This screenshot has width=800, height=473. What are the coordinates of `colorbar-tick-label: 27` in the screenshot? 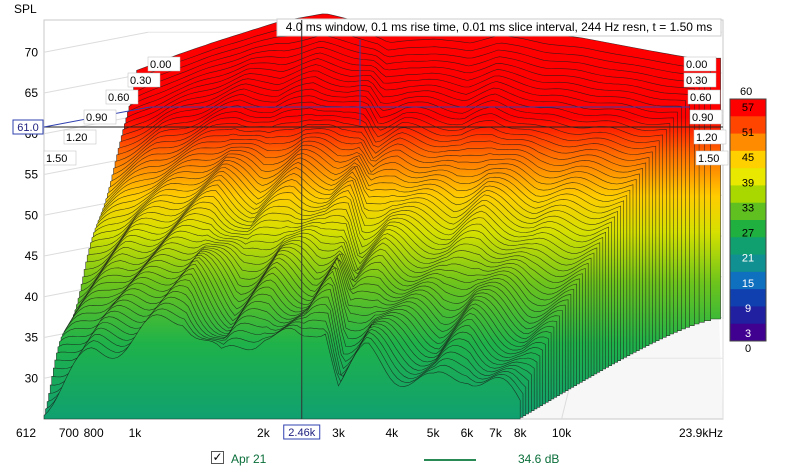 It's located at (748, 234).